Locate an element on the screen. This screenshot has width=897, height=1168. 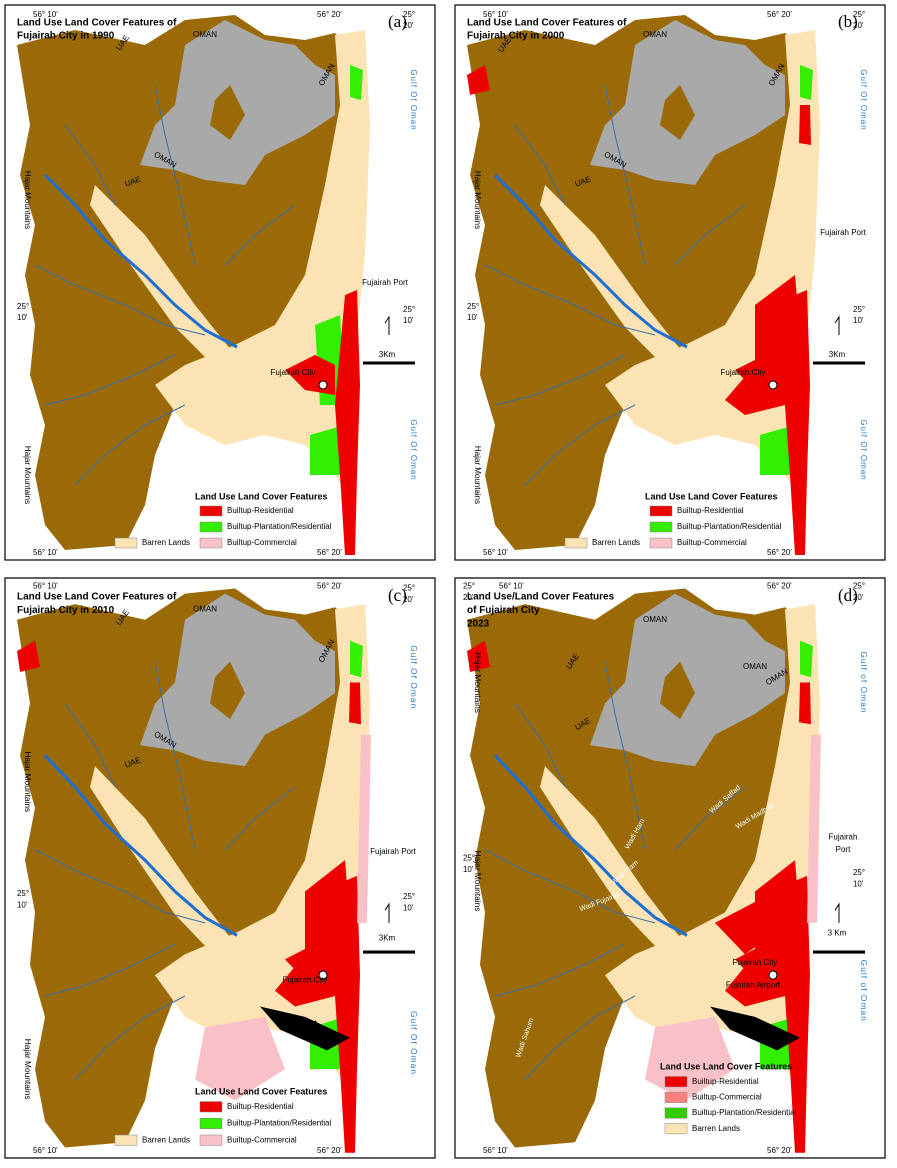
barren-land is located at coordinates (612, 861).